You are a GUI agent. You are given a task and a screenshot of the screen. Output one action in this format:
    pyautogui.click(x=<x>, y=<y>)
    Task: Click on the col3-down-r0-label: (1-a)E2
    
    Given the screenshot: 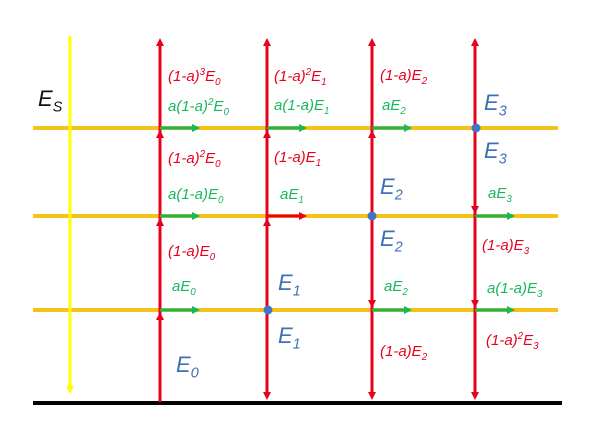 What is the action you would take?
    pyautogui.click(x=404, y=353)
    